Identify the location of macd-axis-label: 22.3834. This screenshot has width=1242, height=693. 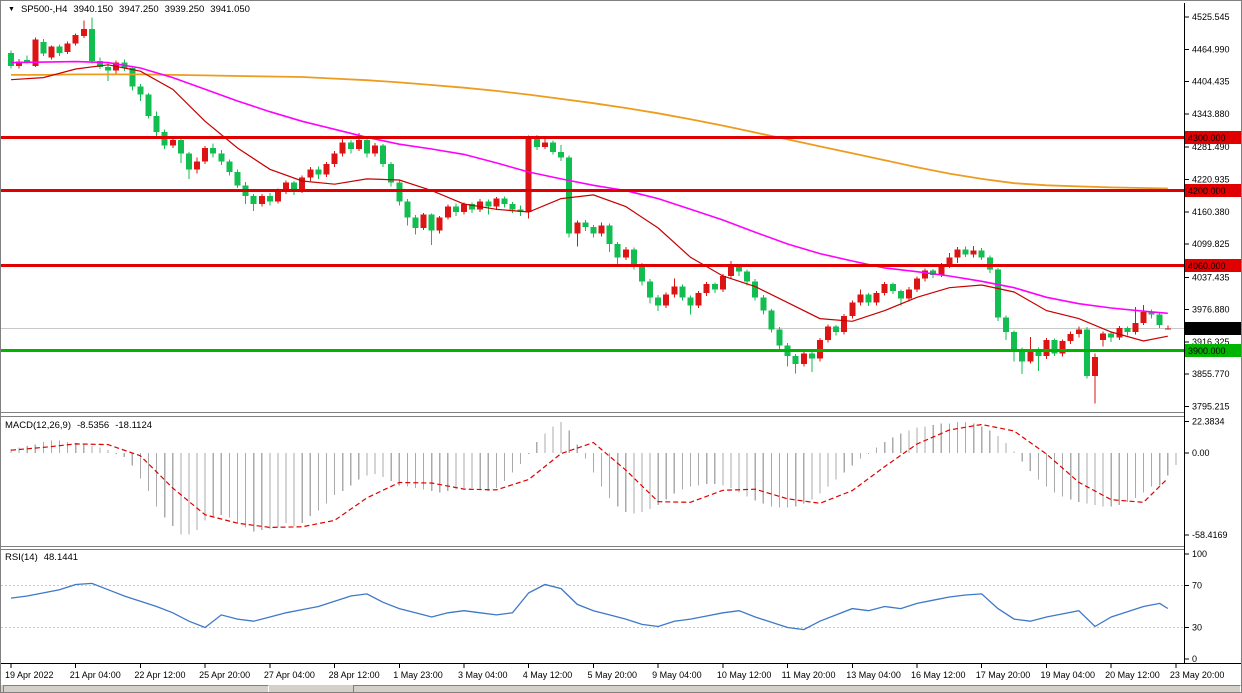
(1208, 422).